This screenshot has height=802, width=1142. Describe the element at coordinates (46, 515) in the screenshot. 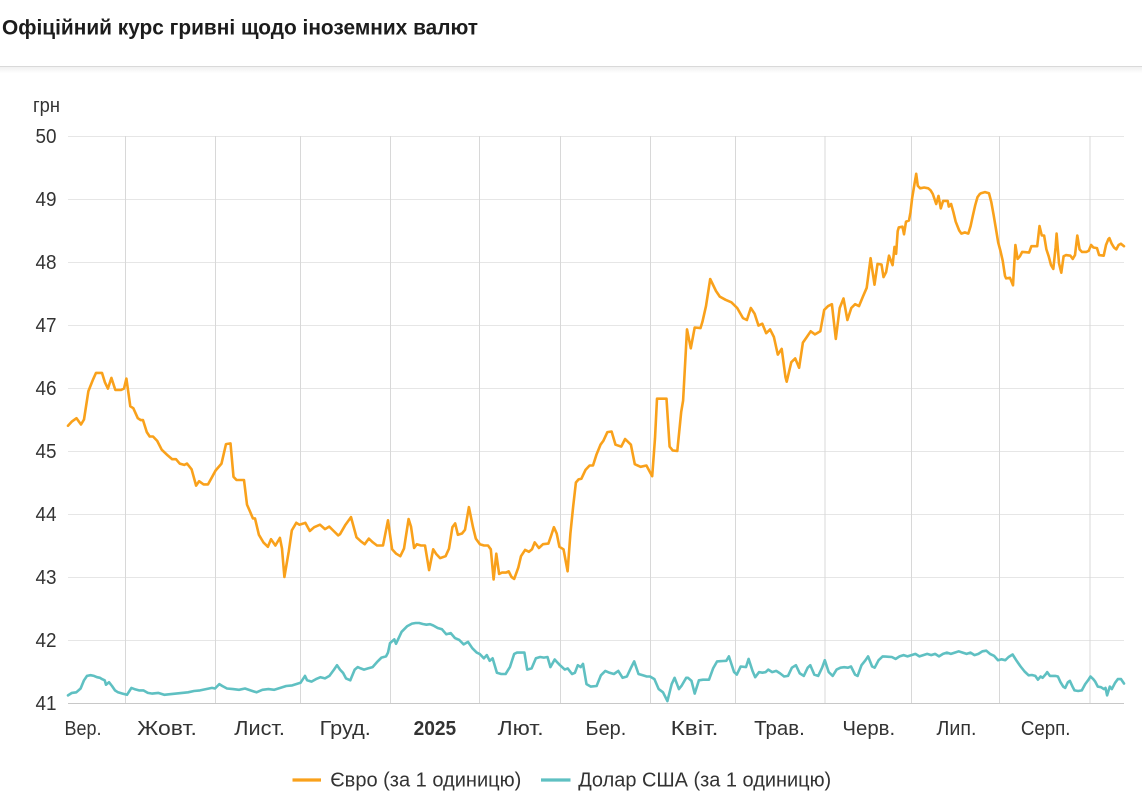

I see `svg-text: 44` at that location.